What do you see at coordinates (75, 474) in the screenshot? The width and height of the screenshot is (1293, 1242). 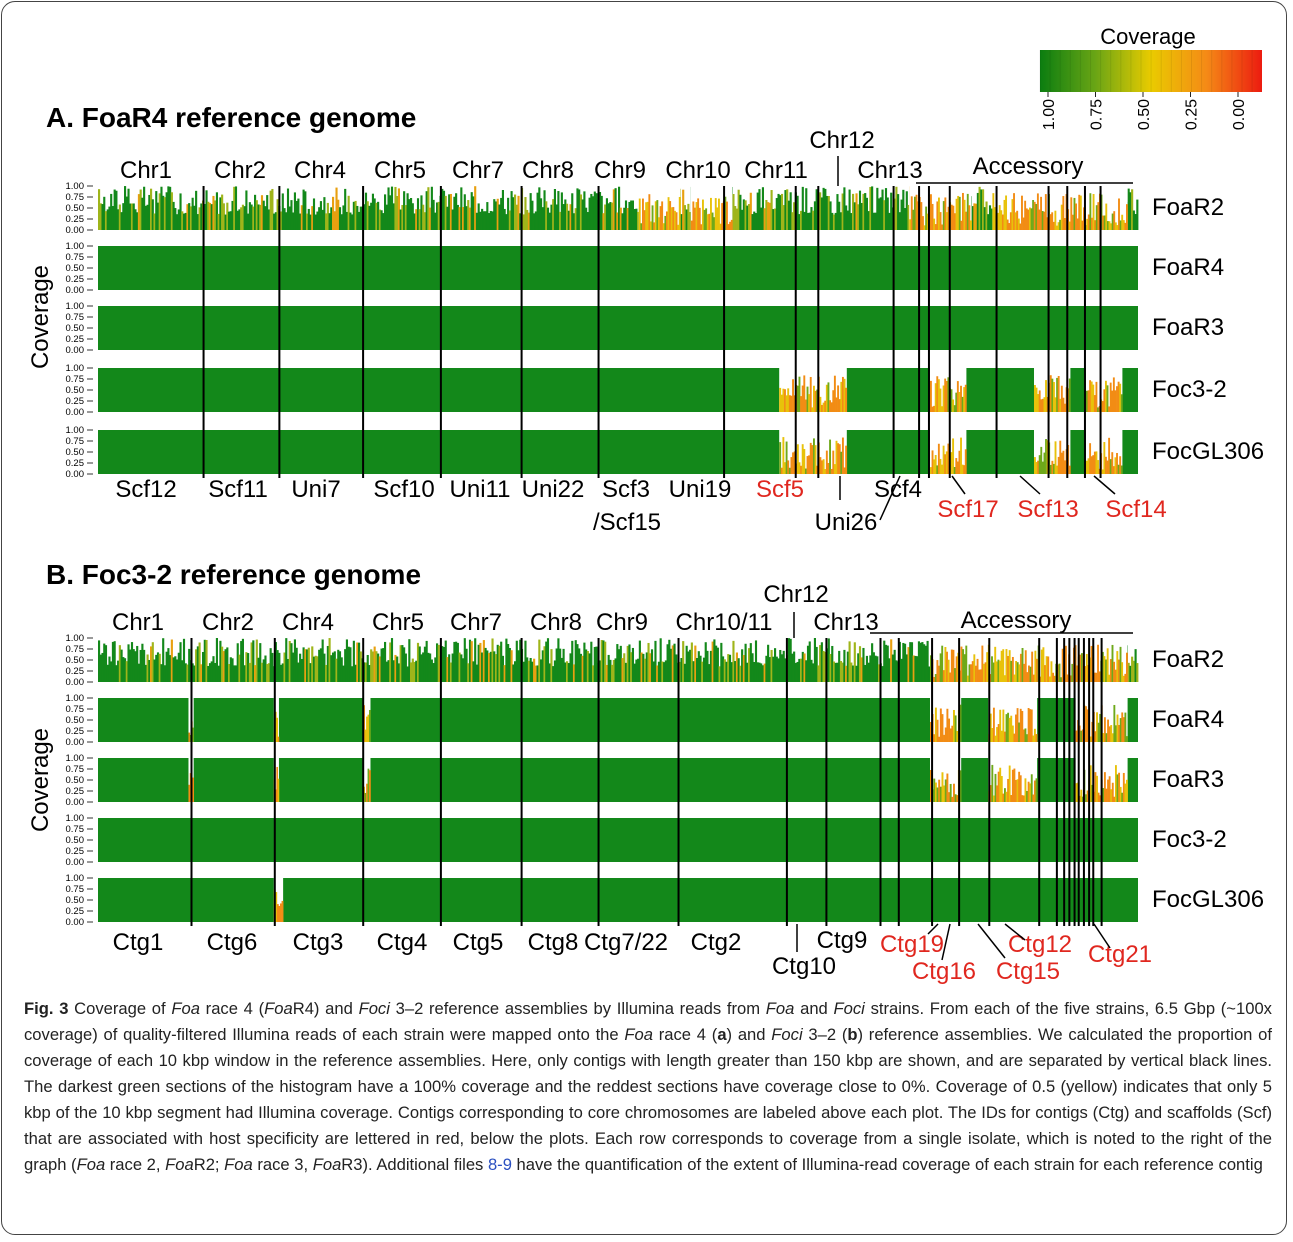 I see `y-tick-label: 0.00` at bounding box center [75, 474].